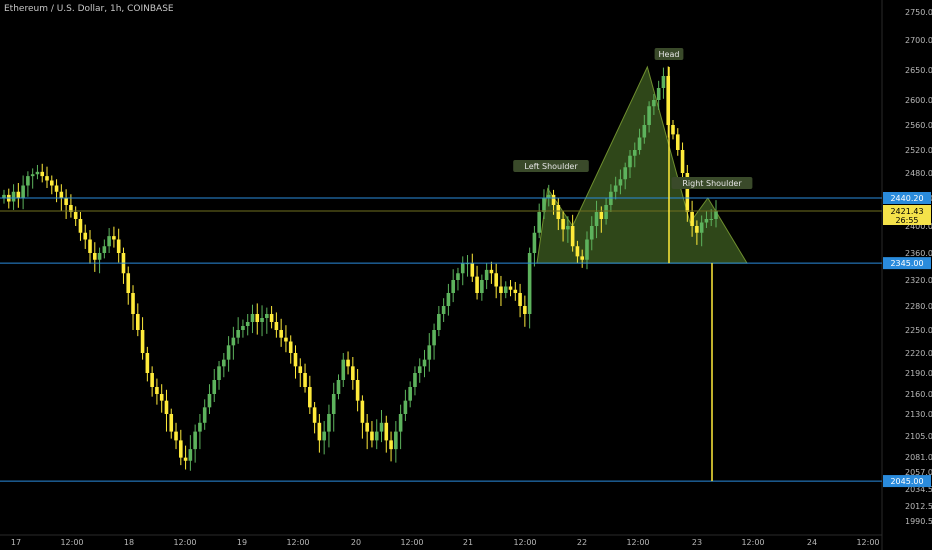 This screenshot has height=550, width=932. What do you see at coordinates (918, 489) in the screenshot?
I see `y-tick-label: 2034.50` at bounding box center [918, 489].